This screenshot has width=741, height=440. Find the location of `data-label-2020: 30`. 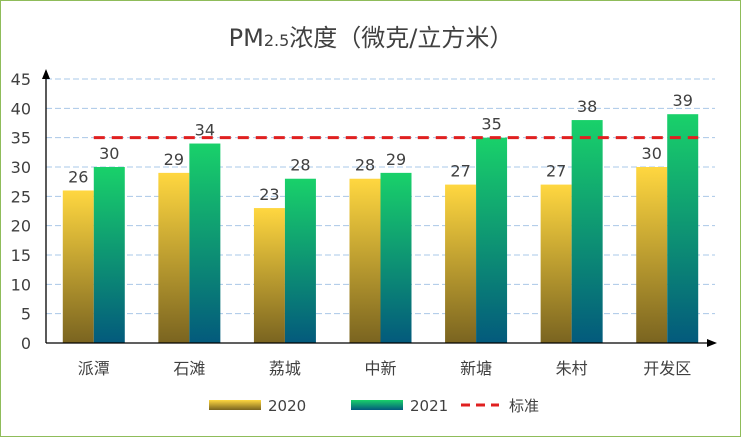

data-label-2020: 30 is located at coordinates (652, 153).